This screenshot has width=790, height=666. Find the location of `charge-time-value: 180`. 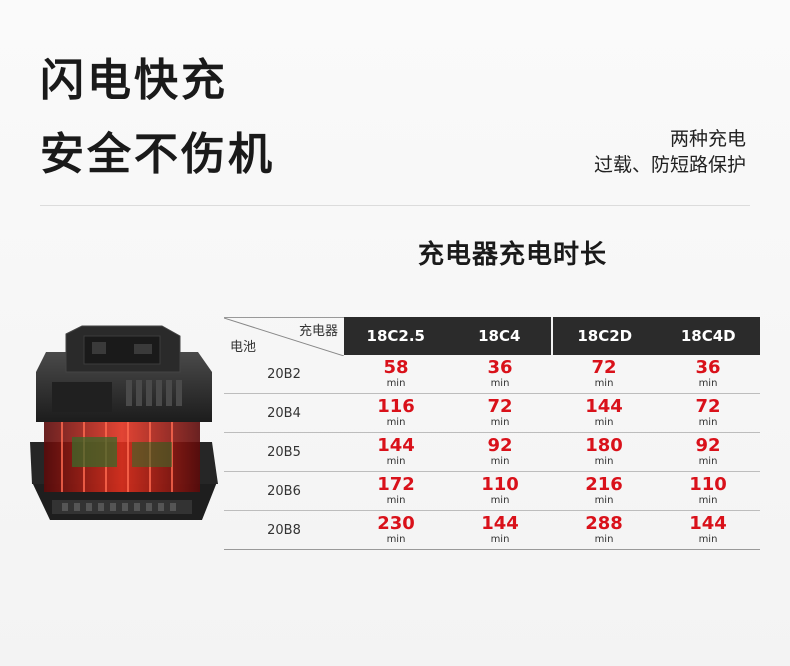

charge-time-value: 180 is located at coordinates (604, 445).